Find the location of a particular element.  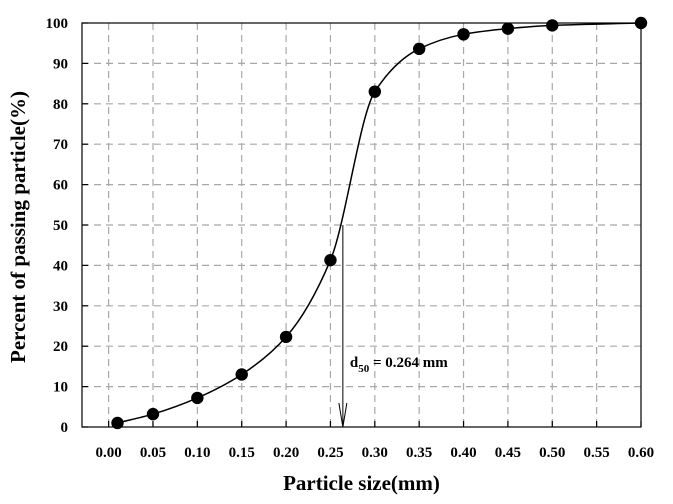

y-tick-label: 10 is located at coordinates (60, 388).